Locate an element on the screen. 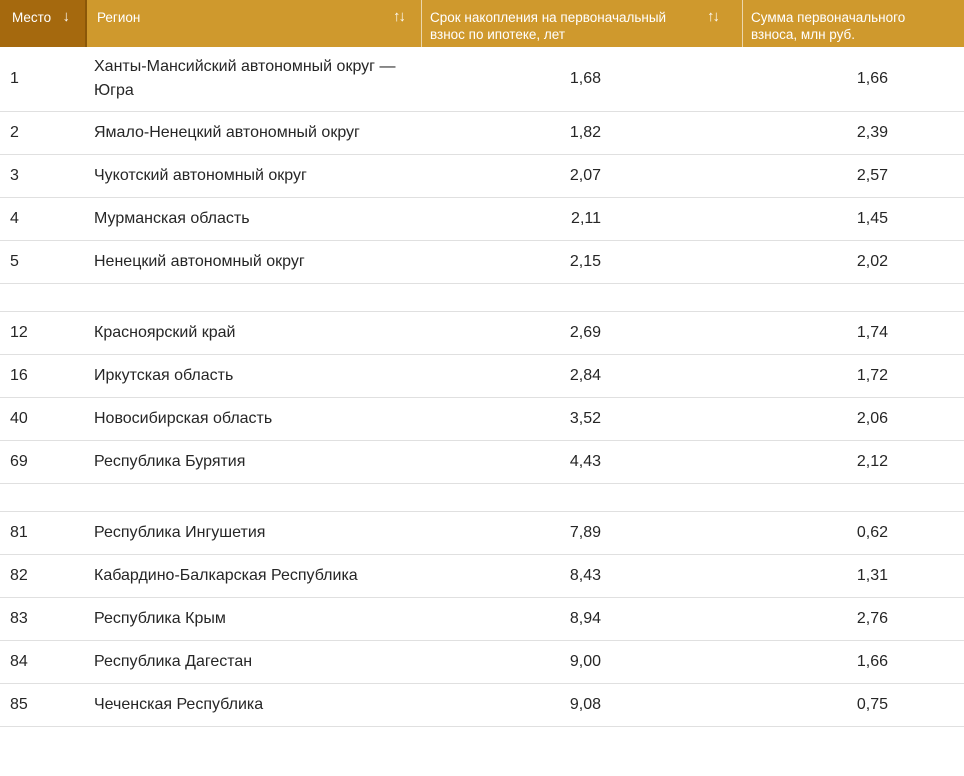 This screenshot has height=776, width=964. term-cell: 4,43 is located at coordinates (585, 461).